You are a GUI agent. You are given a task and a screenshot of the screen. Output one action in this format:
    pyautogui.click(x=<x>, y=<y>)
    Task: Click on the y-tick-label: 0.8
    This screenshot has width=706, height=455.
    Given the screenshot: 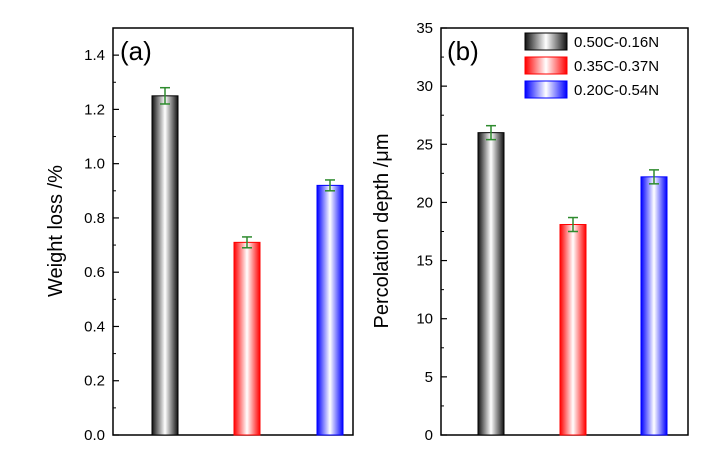 What is the action you would take?
    pyautogui.click(x=94, y=218)
    